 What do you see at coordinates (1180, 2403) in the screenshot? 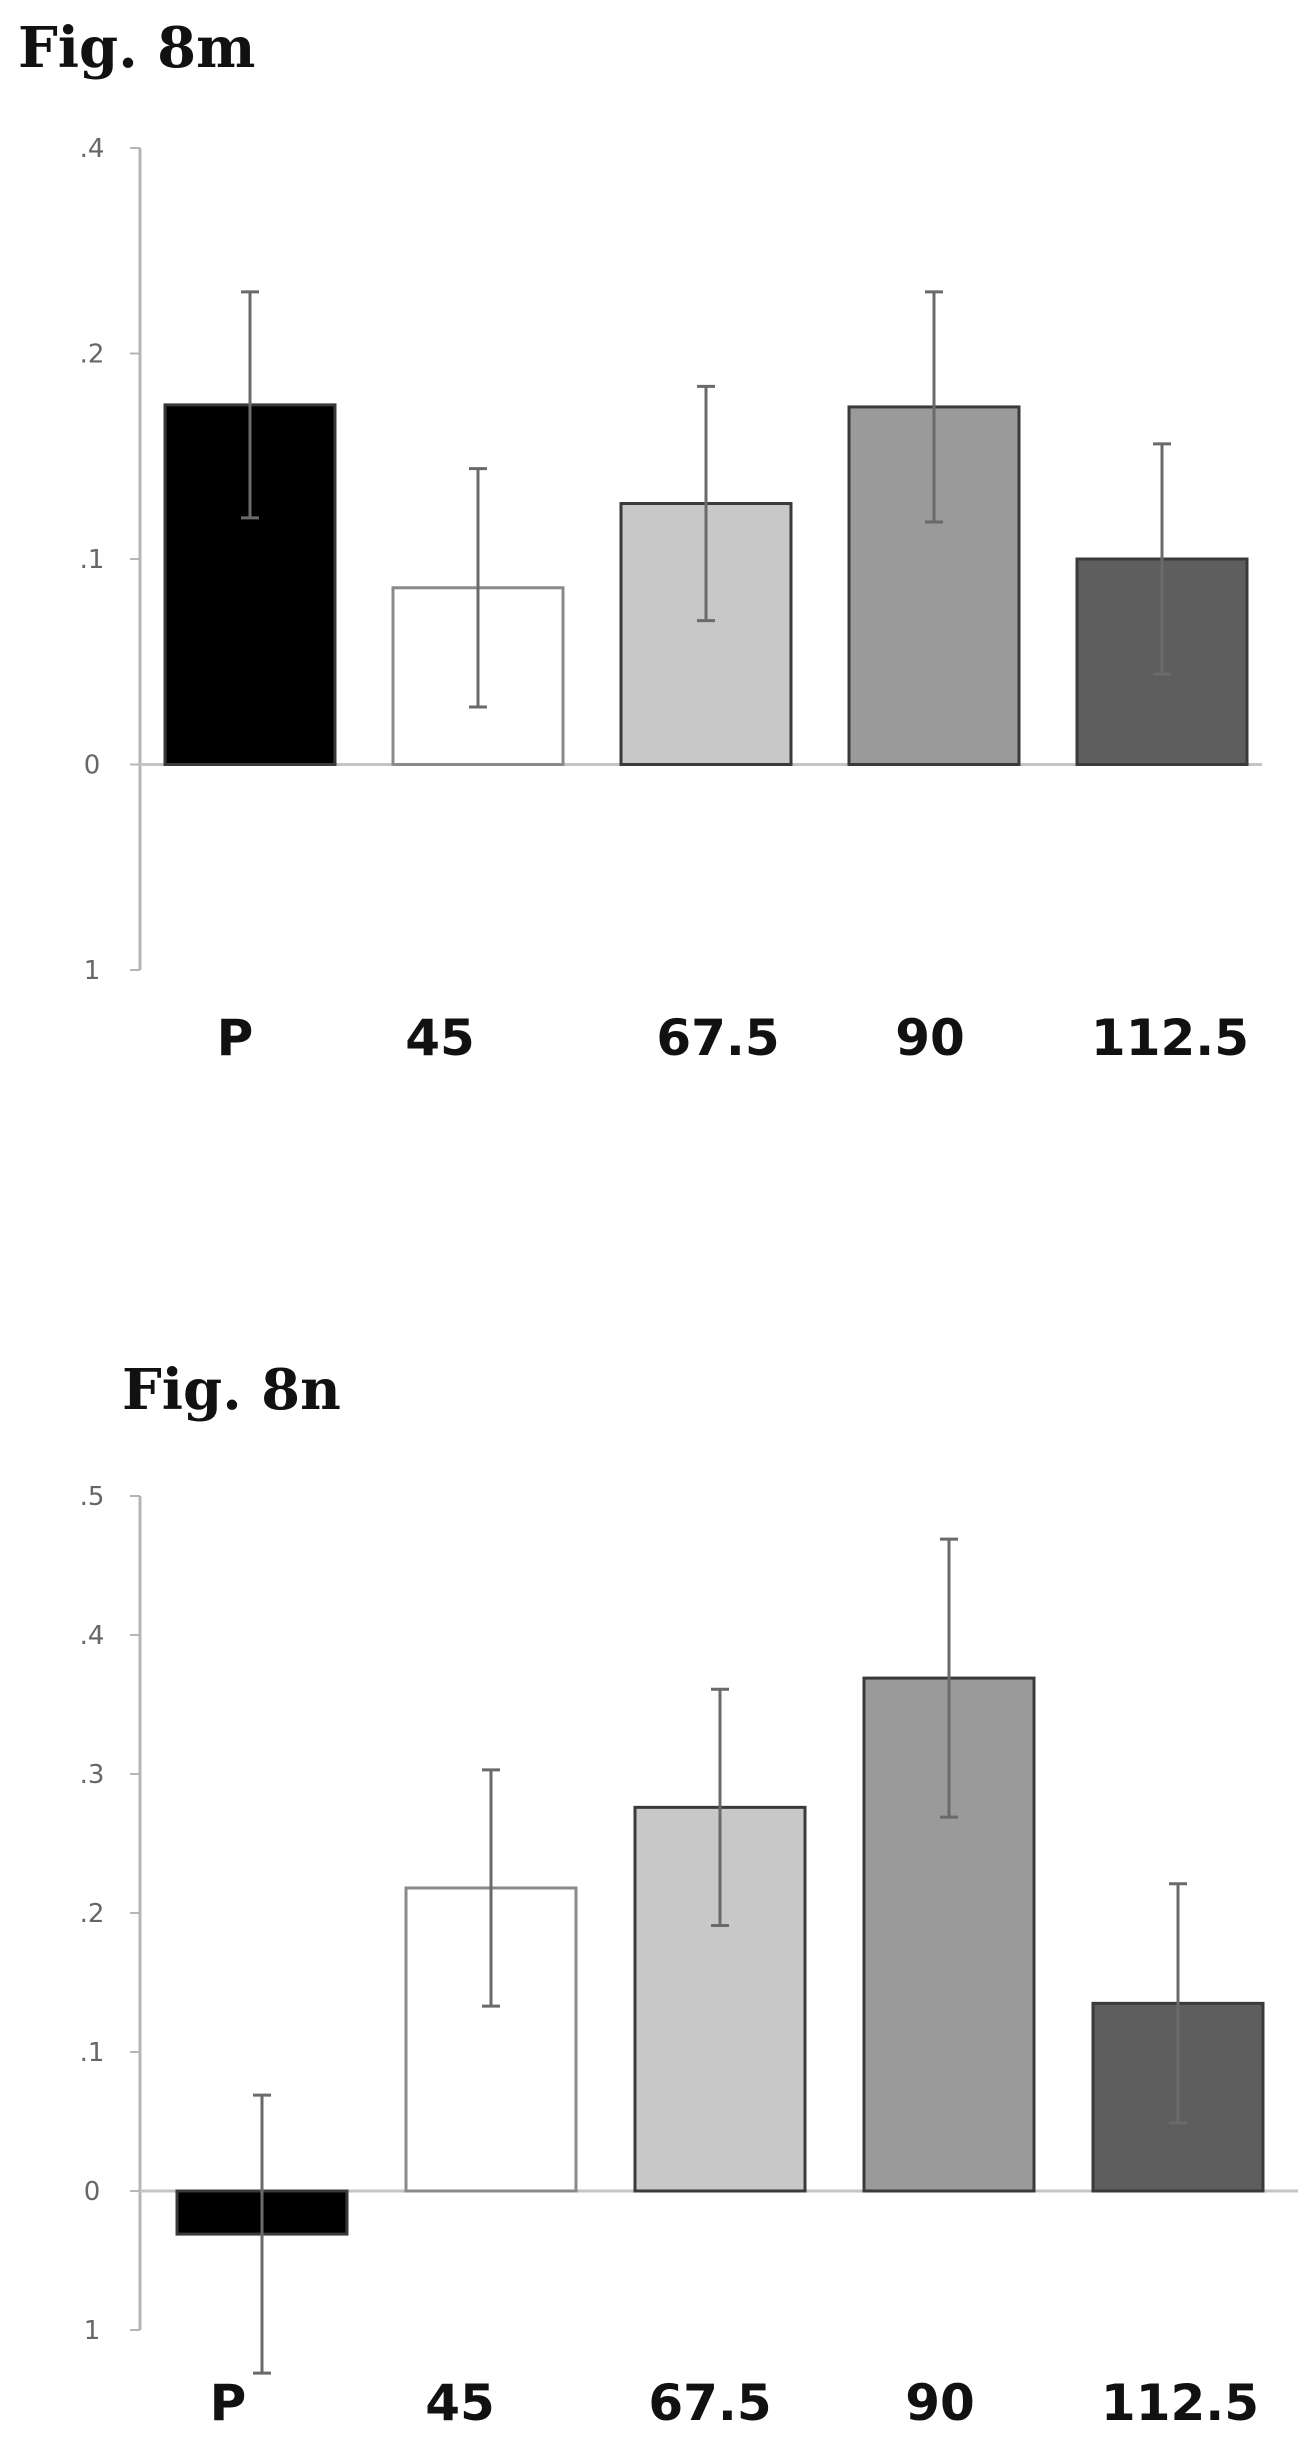
I see `x-category-label-n: 112.5` at bounding box center [1180, 2403].